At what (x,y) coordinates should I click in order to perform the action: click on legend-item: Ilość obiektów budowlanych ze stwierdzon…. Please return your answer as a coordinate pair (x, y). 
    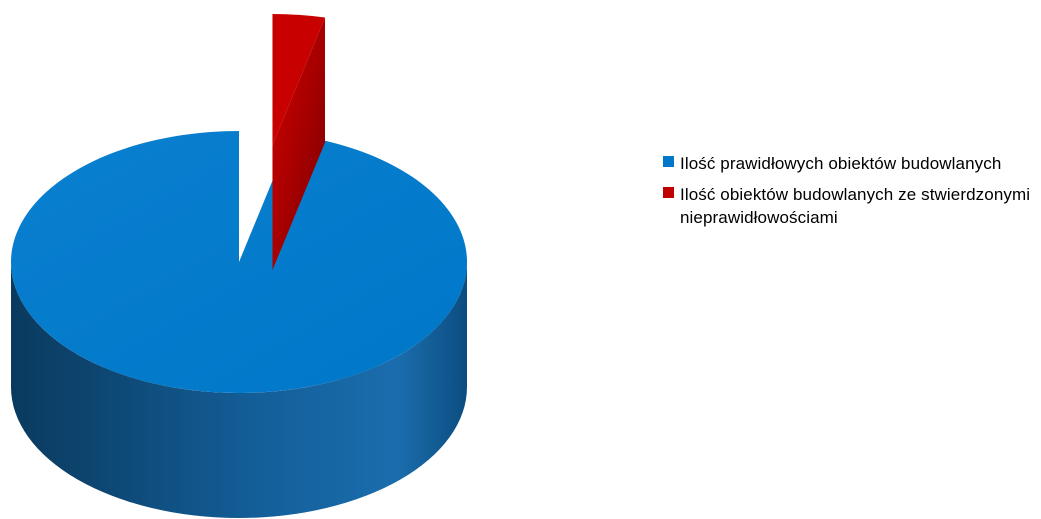
    Looking at the image, I should click on (848, 206).